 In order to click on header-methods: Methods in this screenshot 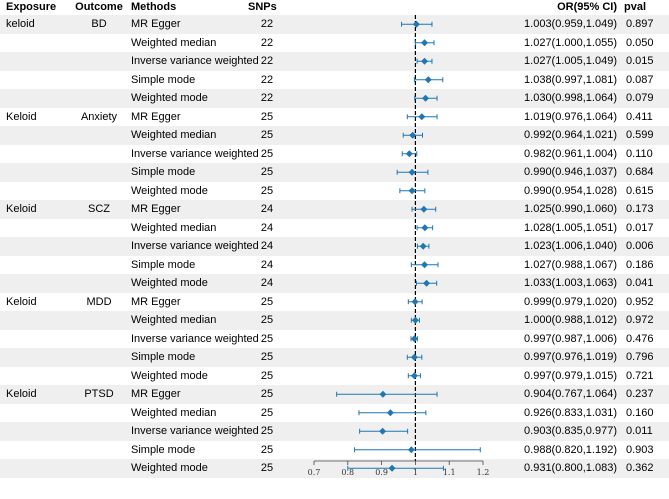, I will do `click(154, 7)`.